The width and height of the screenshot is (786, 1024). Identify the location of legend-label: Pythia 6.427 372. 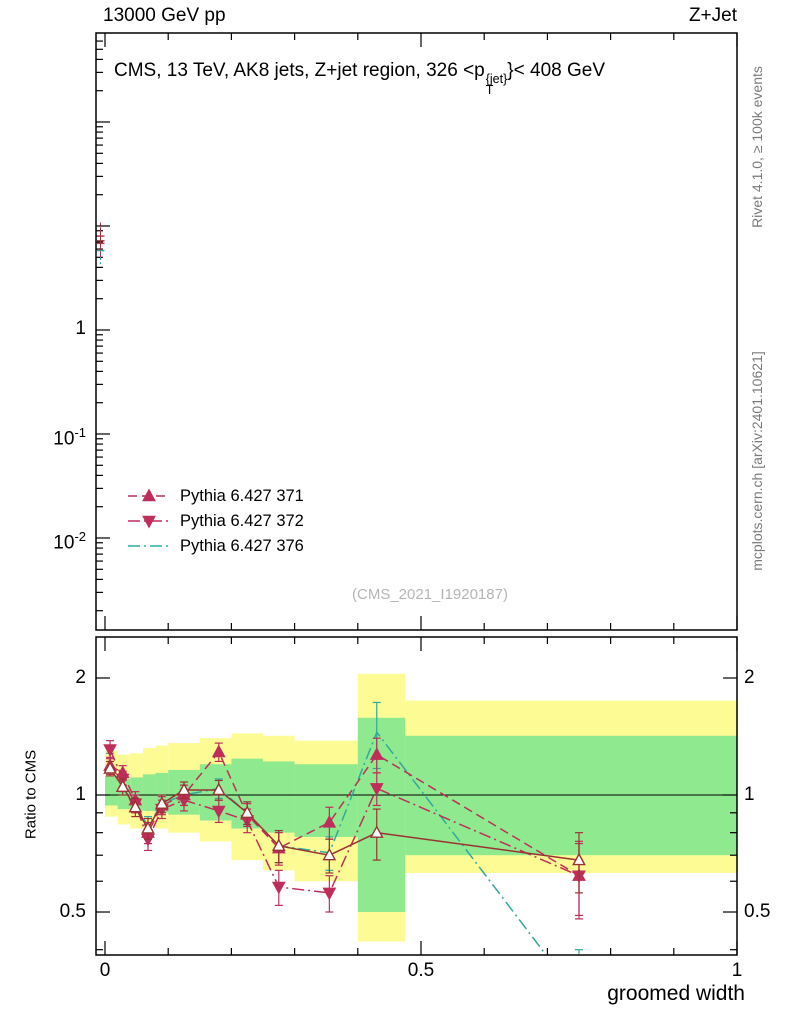
(242, 520).